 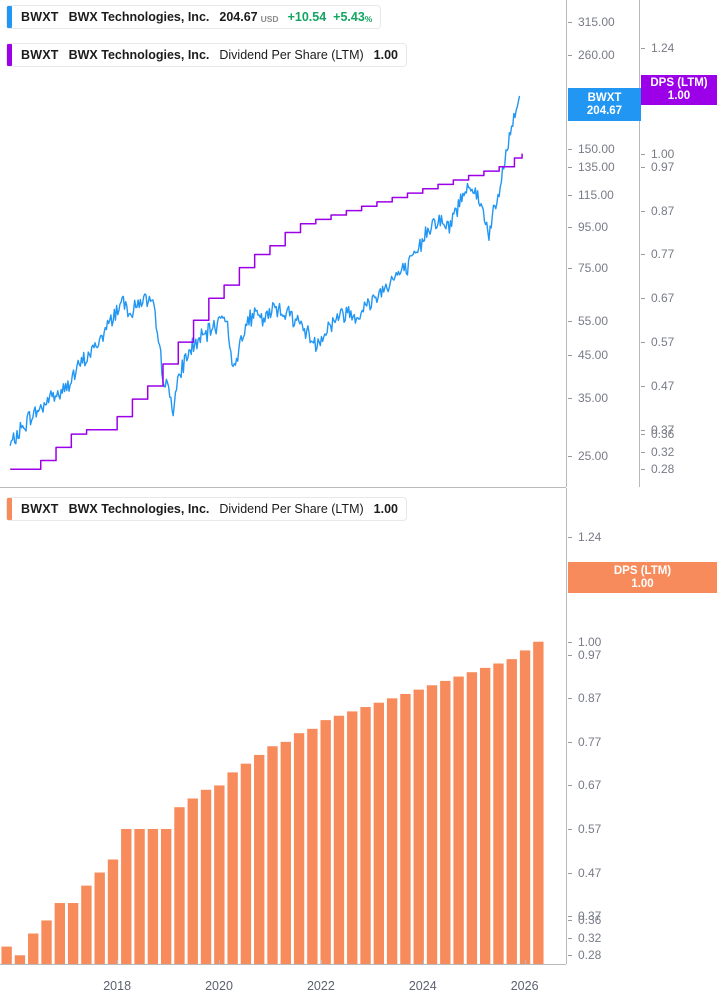 I want to click on pane-divider, so click(x=283, y=487).